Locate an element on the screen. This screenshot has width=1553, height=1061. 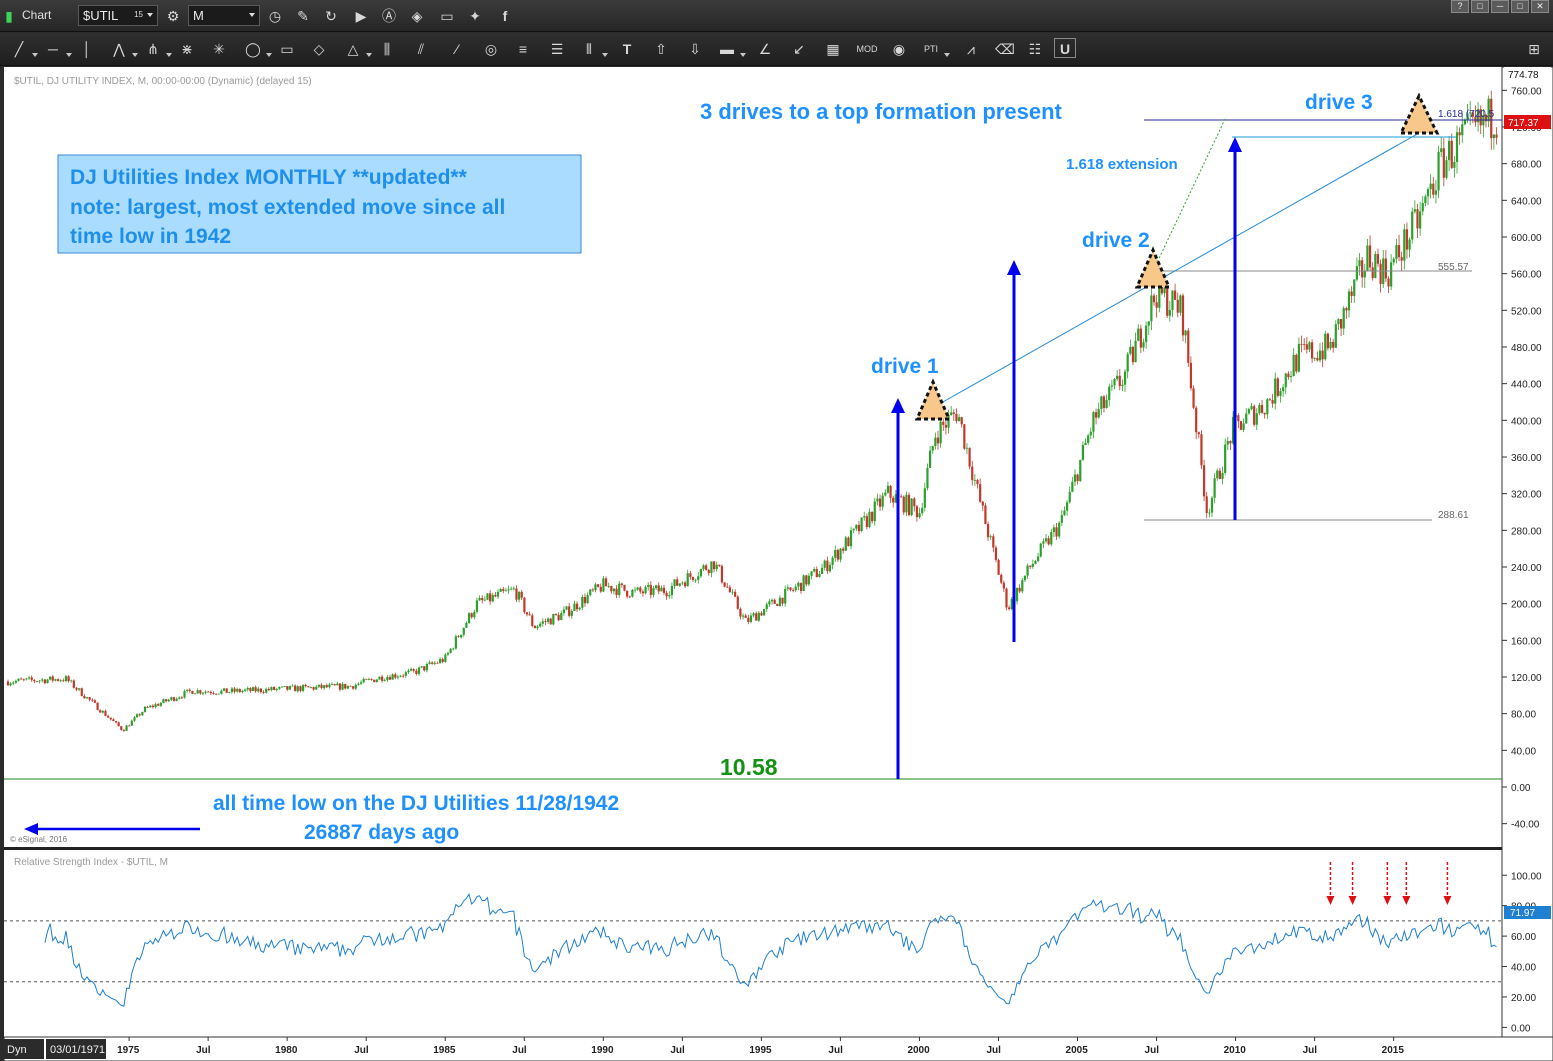
regression-icon: ⫽ is located at coordinates (421, 49).